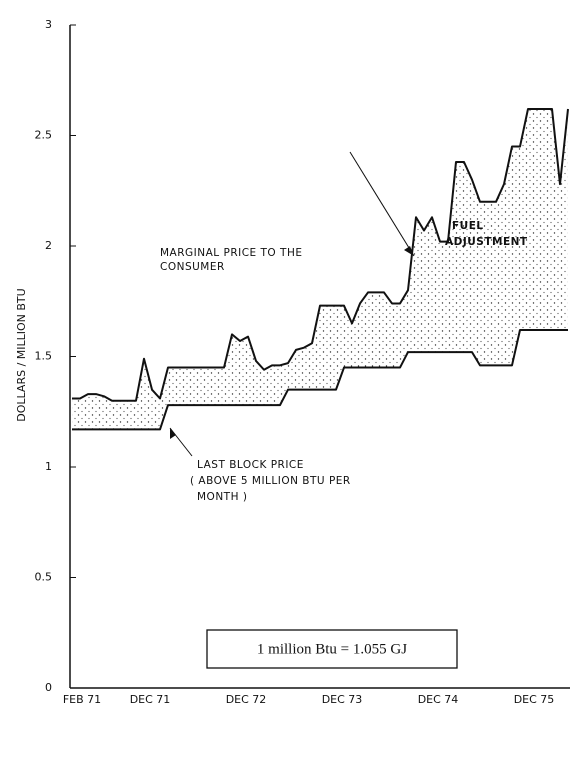  I want to click on x-tick-label: DEC 74, so click(438, 699).